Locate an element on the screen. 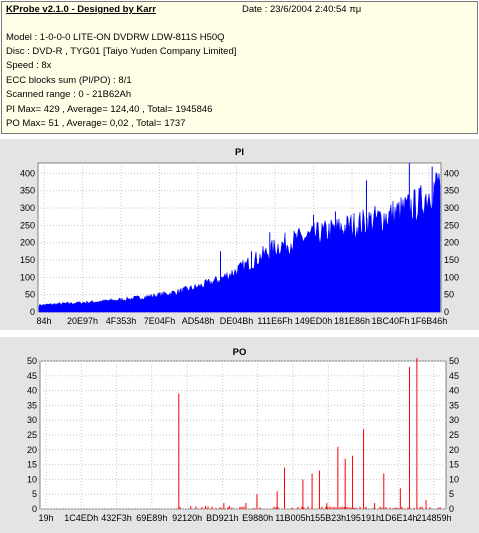  po-ytick-left: 5 is located at coordinates (34, 494).